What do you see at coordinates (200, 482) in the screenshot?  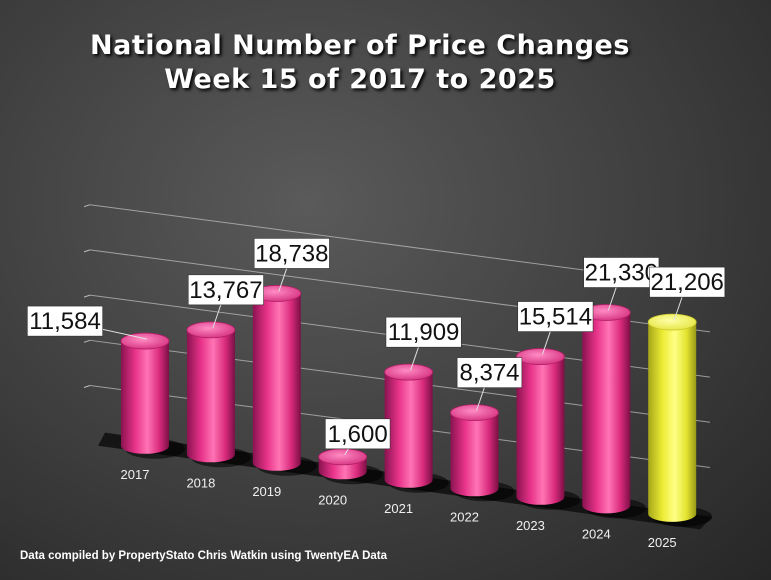 I see `x-tick-label: 2018` at bounding box center [200, 482].